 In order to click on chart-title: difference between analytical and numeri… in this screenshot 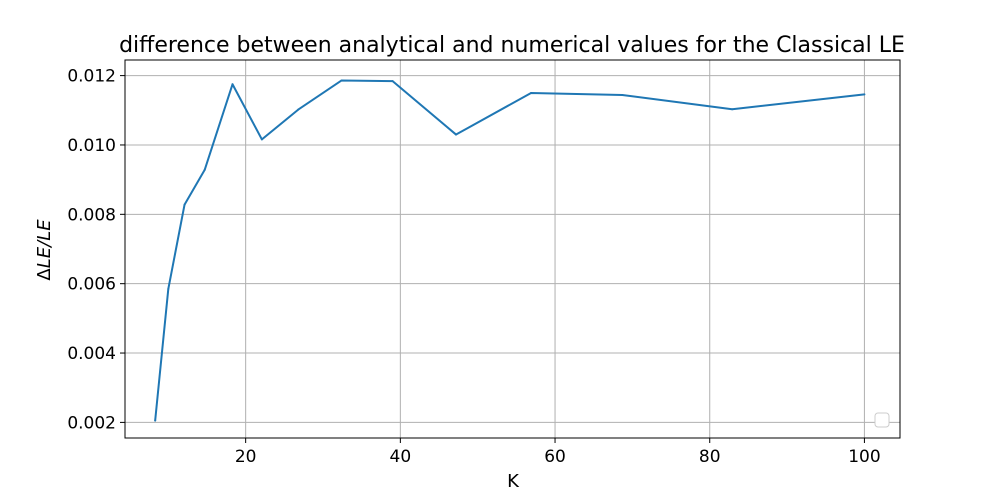, I will do `click(512, 45)`.